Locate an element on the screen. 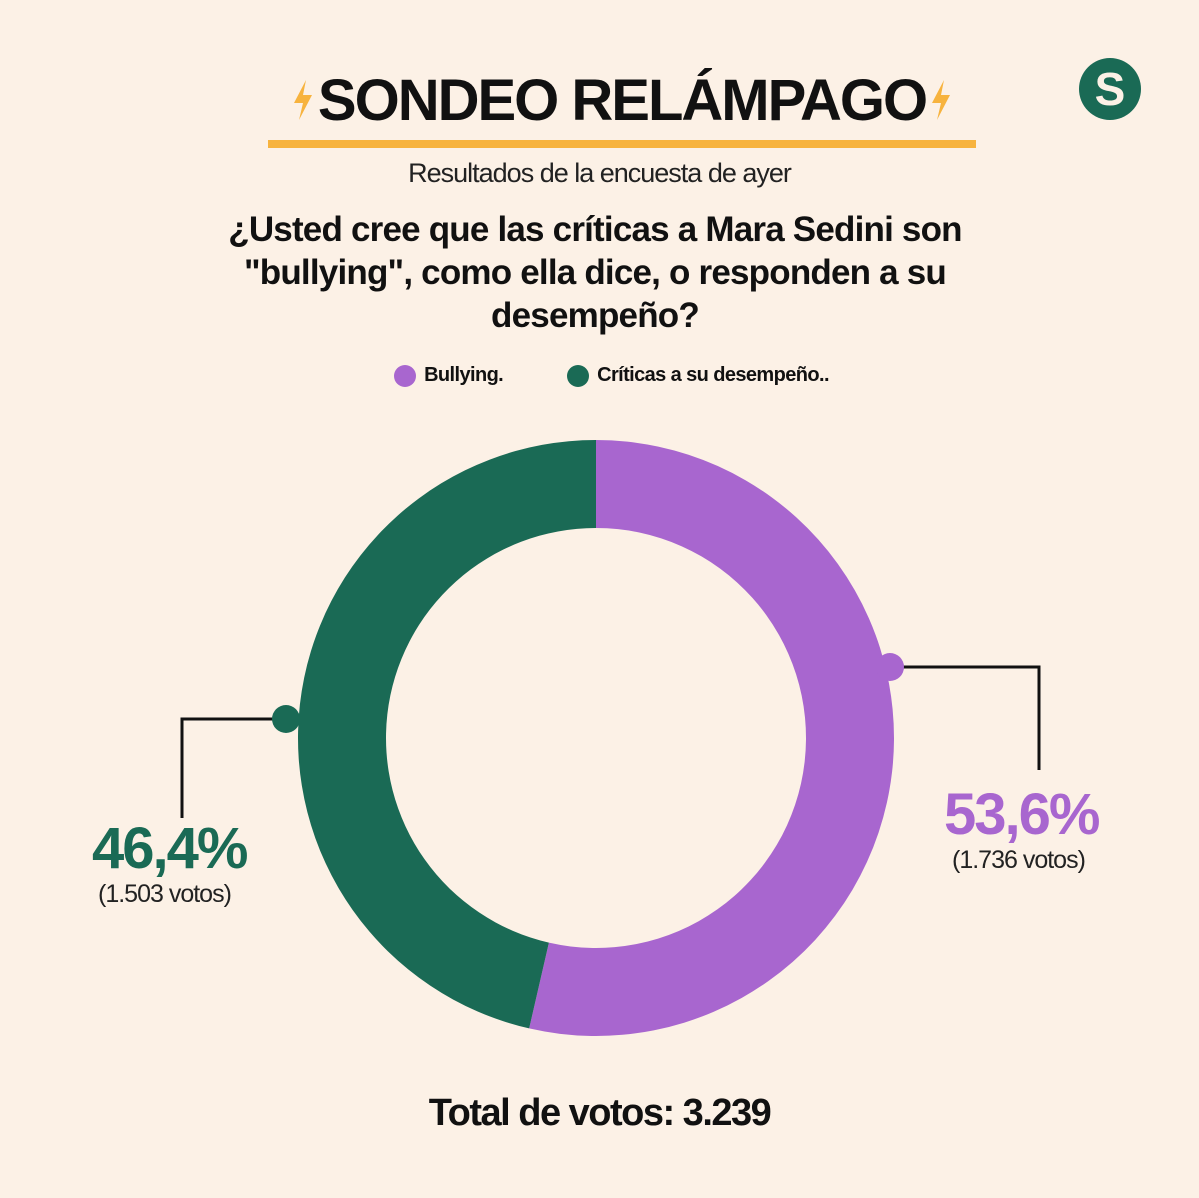 The image size is (1199, 1198). legend-item-bullying: Bullying. is located at coordinates (449, 375).